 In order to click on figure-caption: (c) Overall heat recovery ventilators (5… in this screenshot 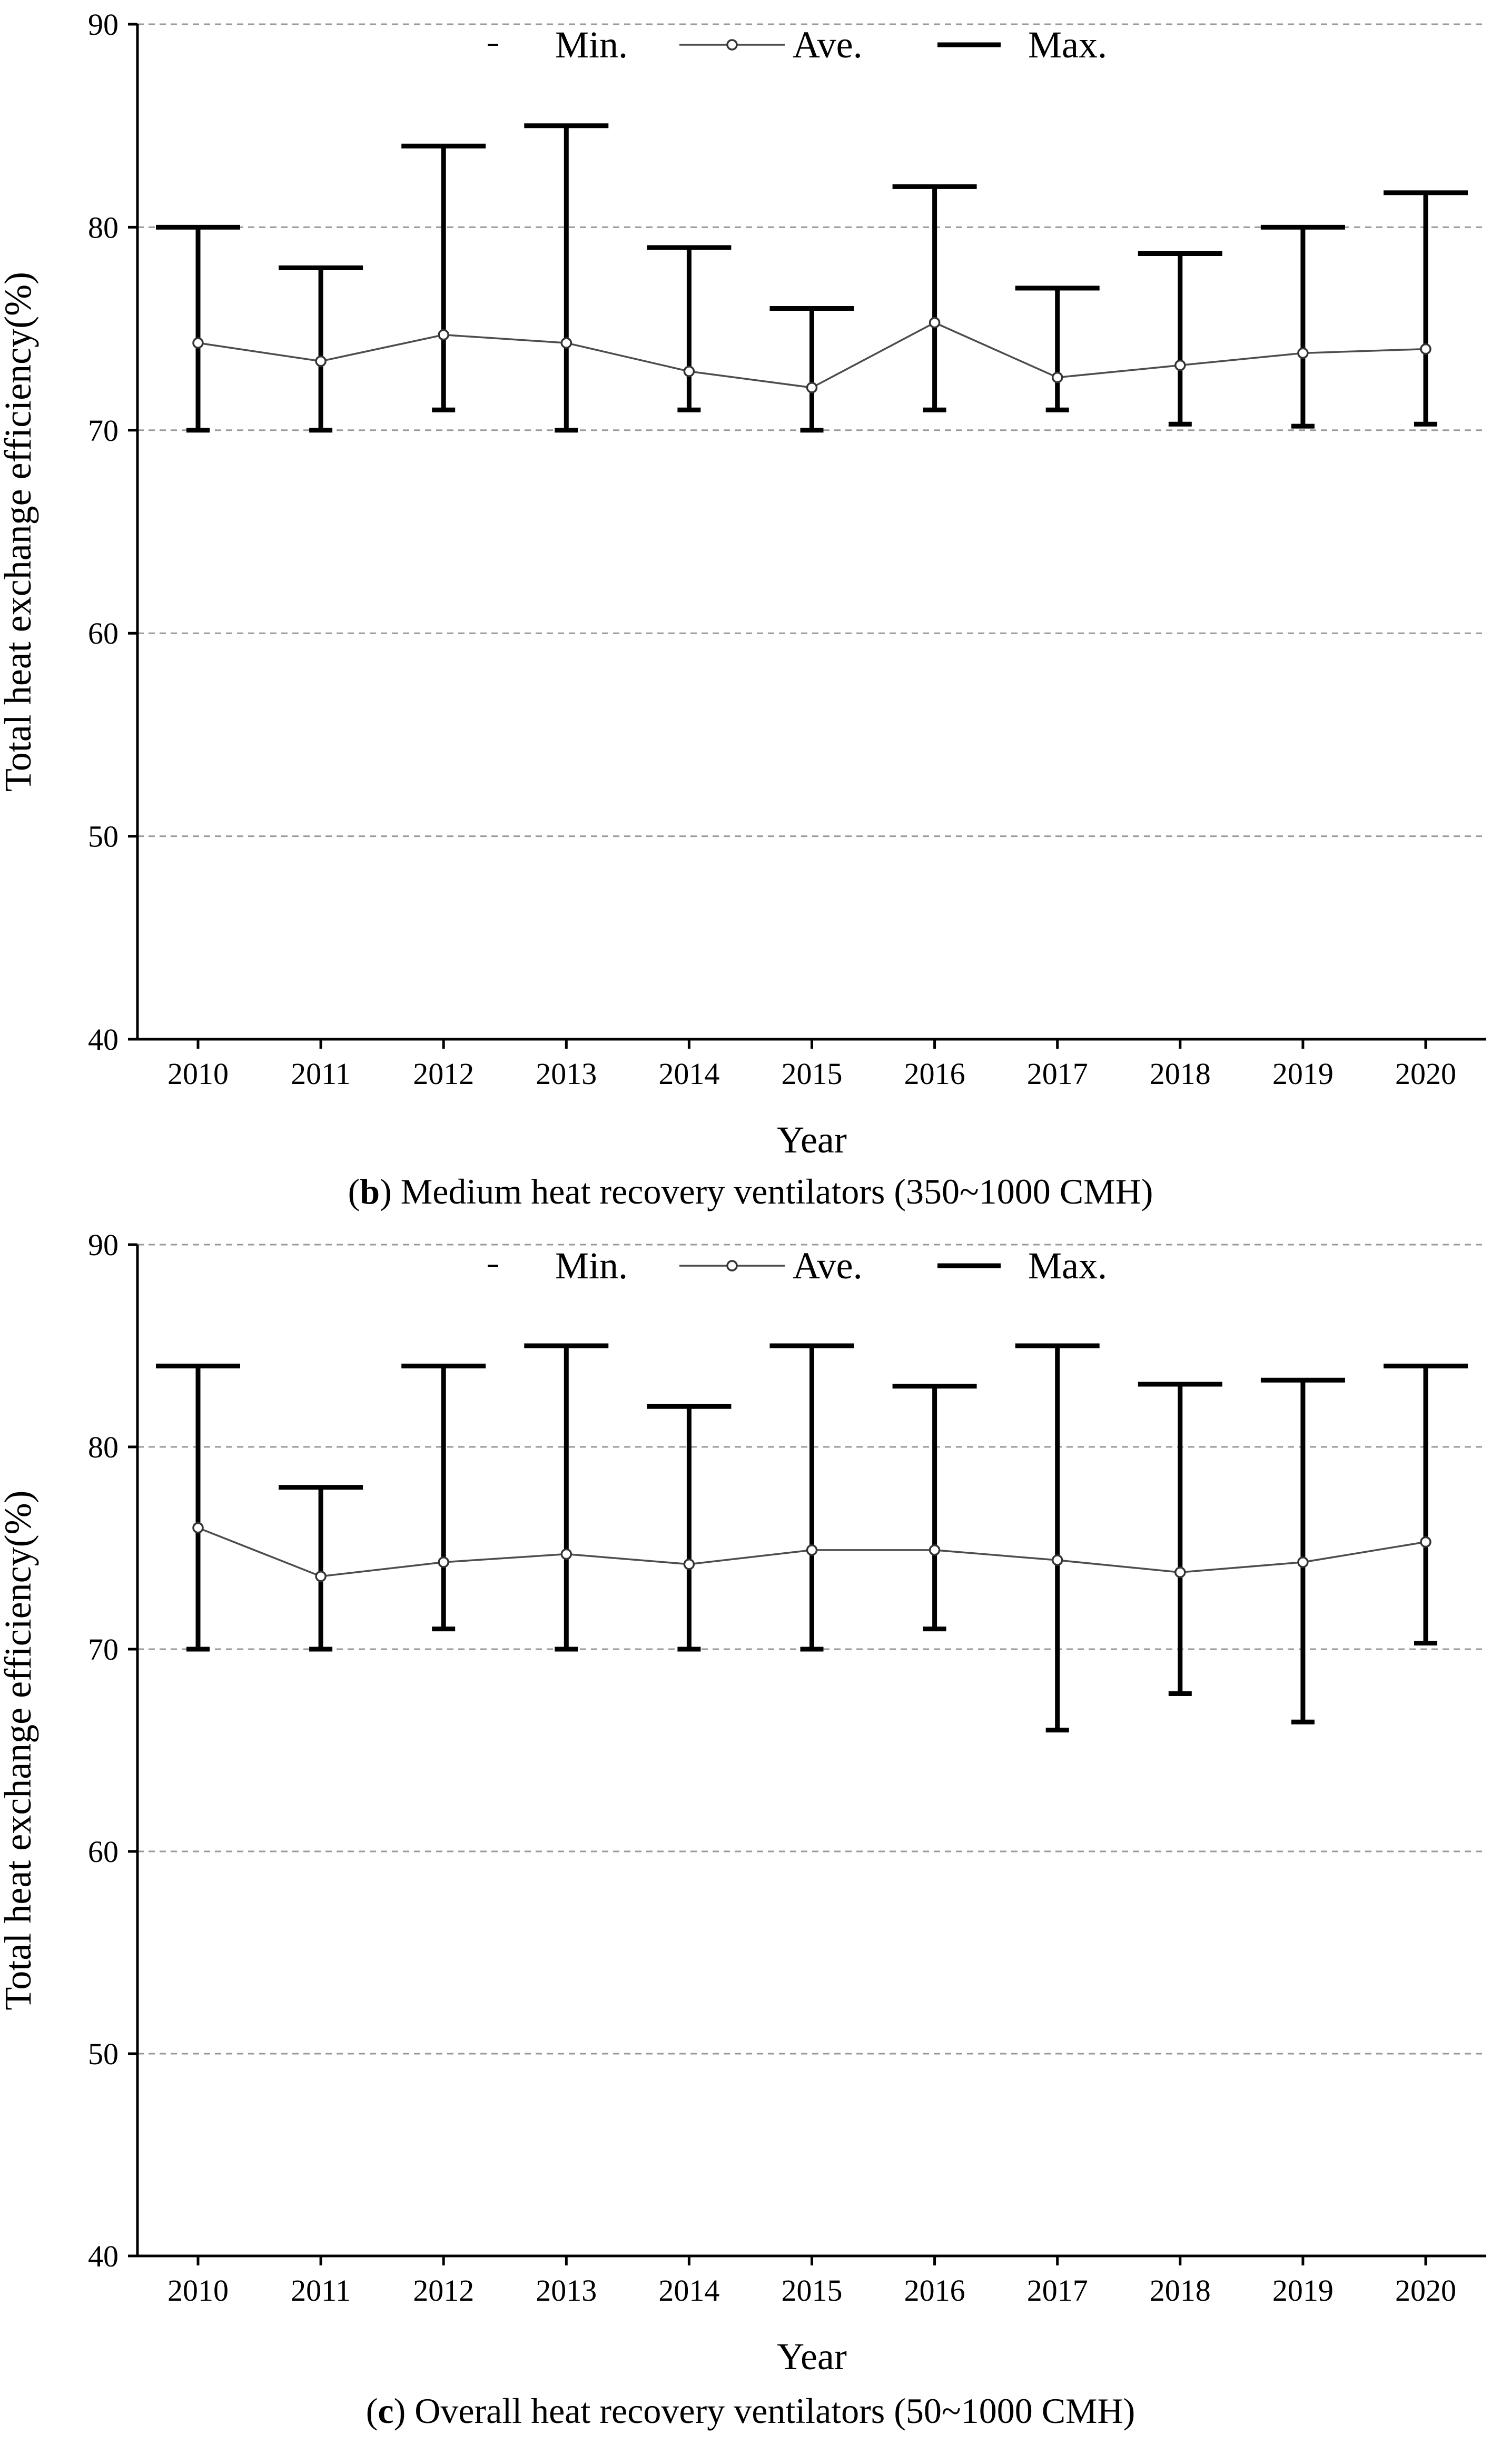, I will do `click(750, 2411)`.